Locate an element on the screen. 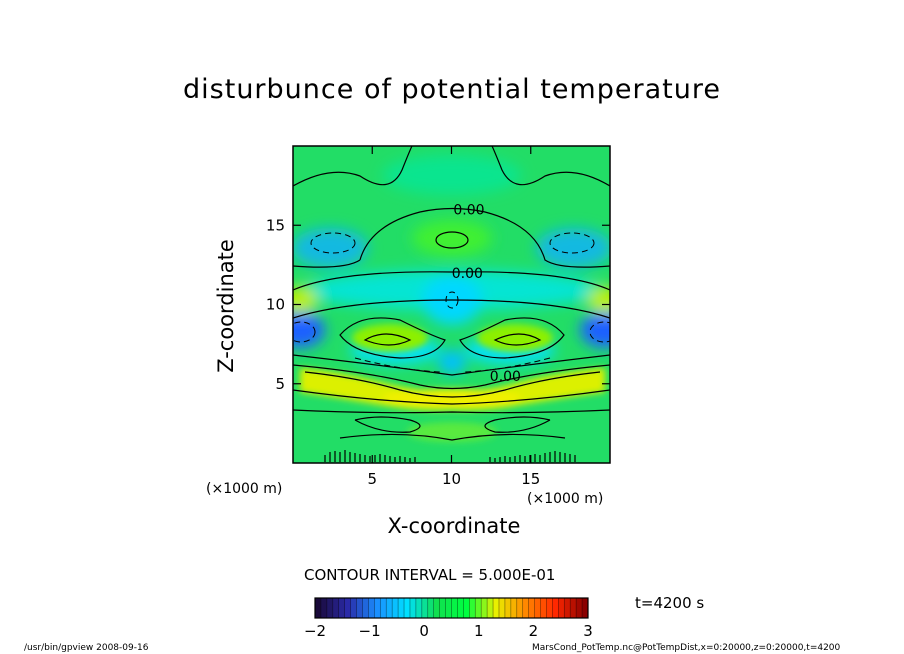 Image resolution: width=904 pixels, height=654 pixels. y-tick-label: 15 is located at coordinates (275, 225).